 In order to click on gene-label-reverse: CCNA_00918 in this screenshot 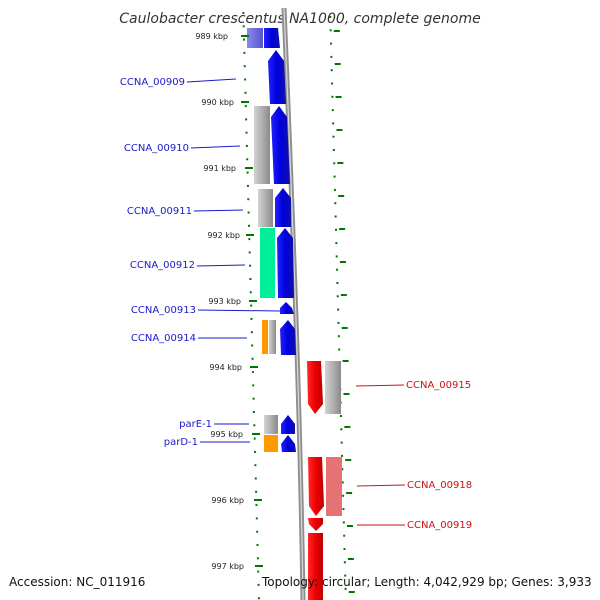, I will do `click(414, 485)`.